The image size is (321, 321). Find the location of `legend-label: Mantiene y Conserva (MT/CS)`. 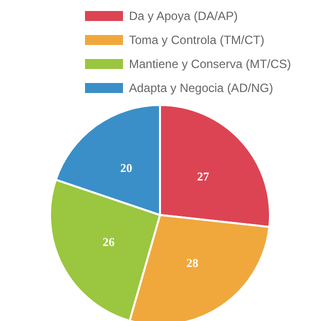

legend-label: Mantiene y Conserva (MT/CS) is located at coordinates (210, 64).